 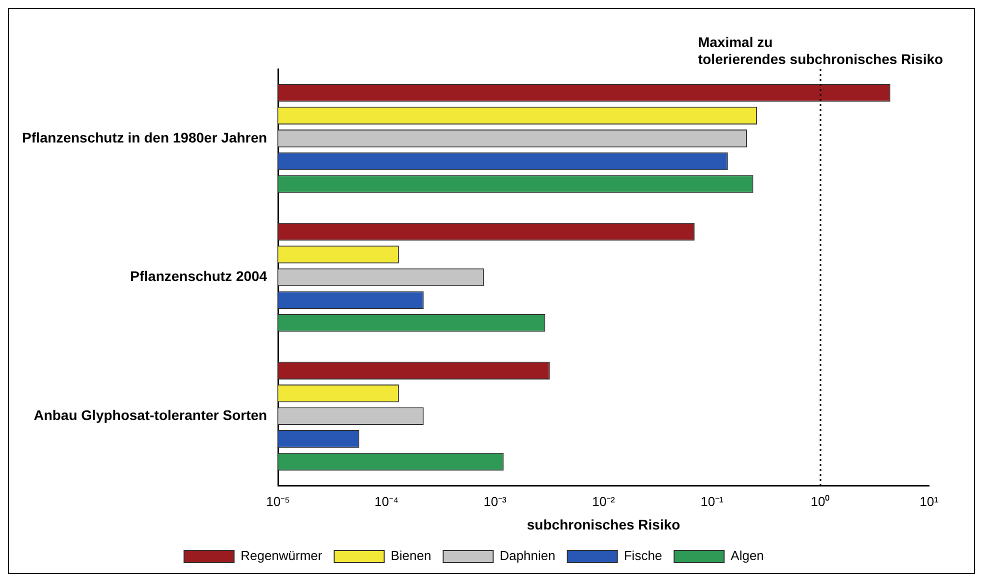 I want to click on y-tick-label: Pflanzenschutz in den 1980er Jahren, so click(x=145, y=137).